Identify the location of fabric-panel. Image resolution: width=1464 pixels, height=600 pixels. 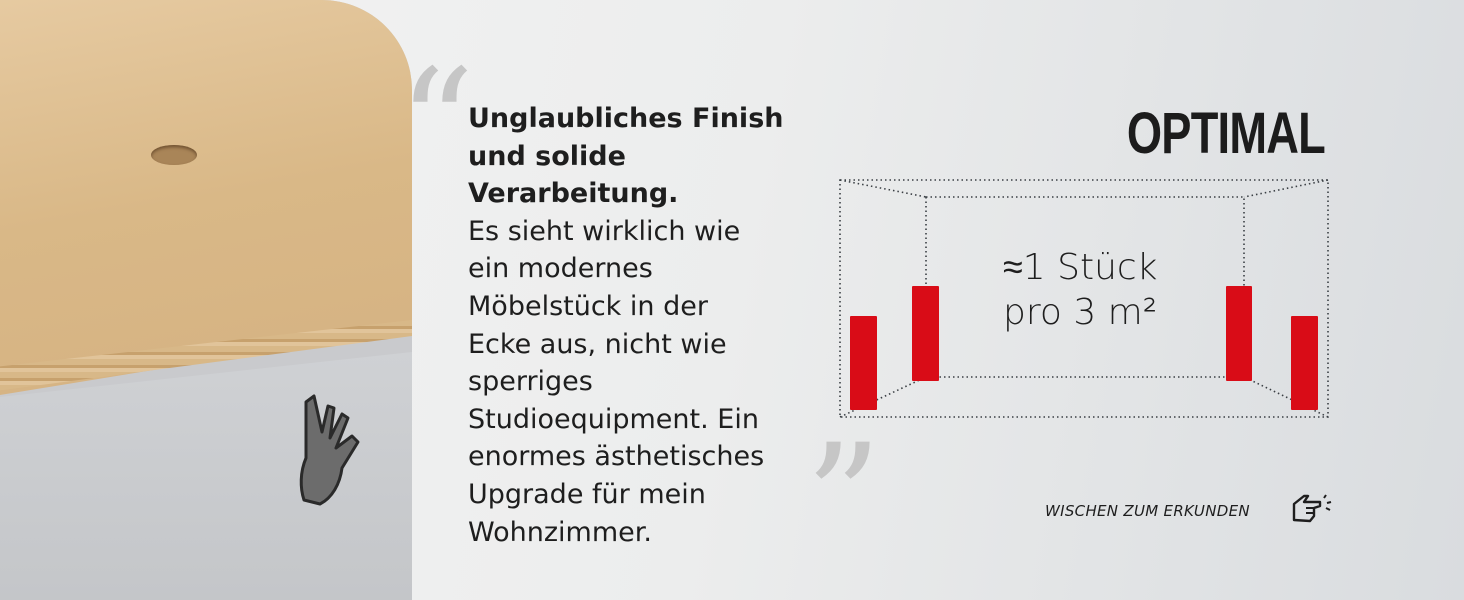
(206, 476).